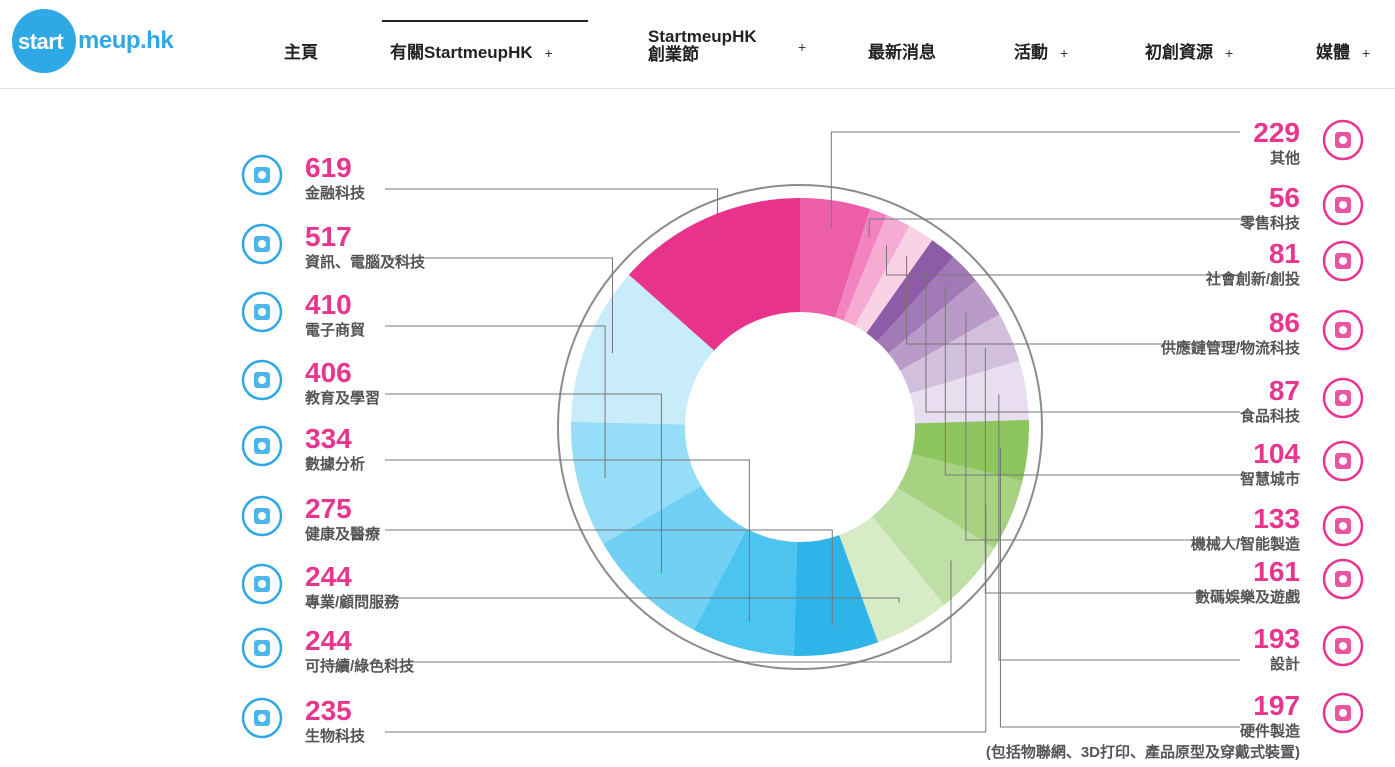 The height and width of the screenshot is (767, 1395). Describe the element at coordinates (1343, 261) in the screenshot. I see `chat-bubbles-icon` at that location.